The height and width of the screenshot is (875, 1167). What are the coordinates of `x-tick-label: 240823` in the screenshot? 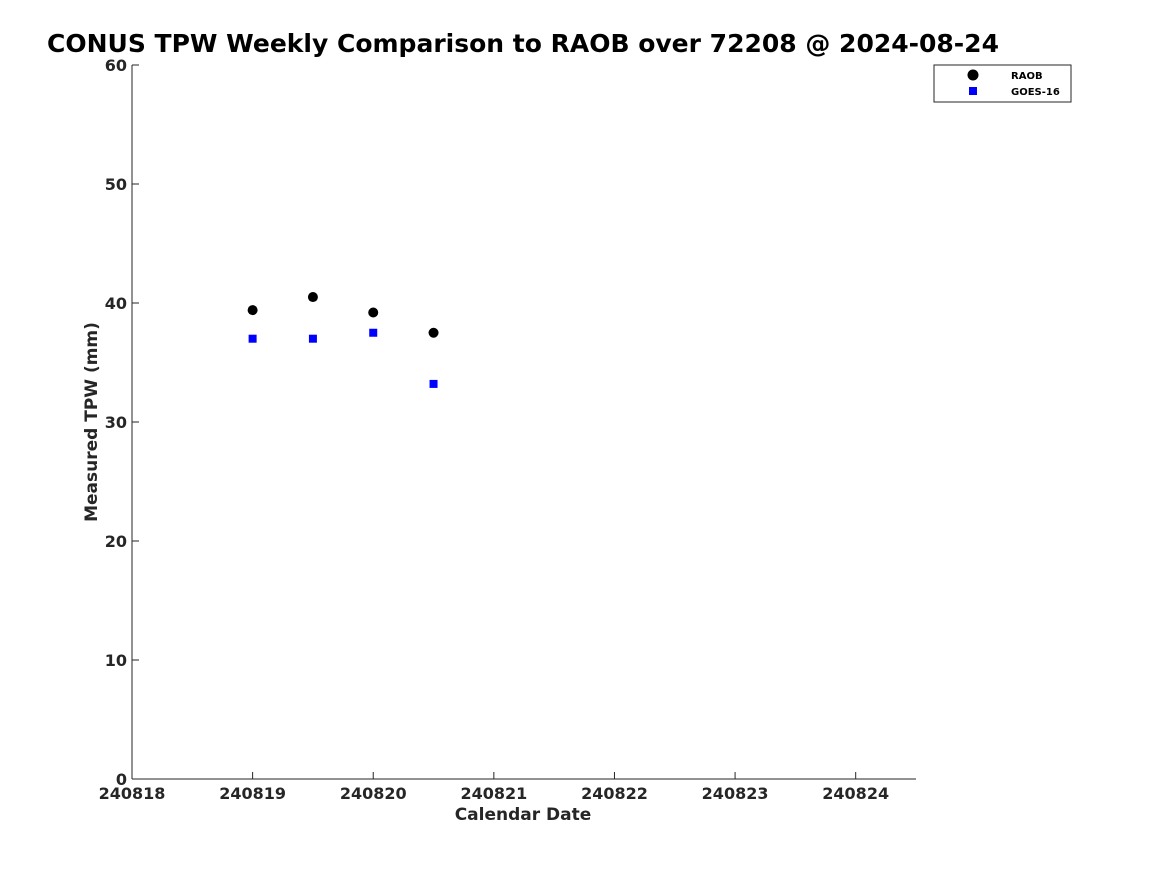 It's located at (735, 793).